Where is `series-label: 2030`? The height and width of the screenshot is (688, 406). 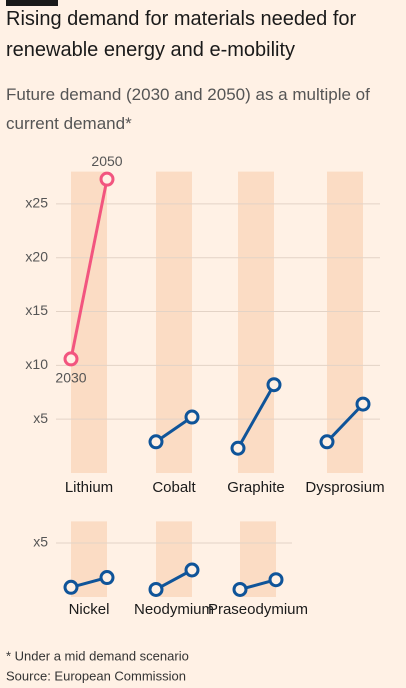
series-label: 2030 is located at coordinates (70, 378).